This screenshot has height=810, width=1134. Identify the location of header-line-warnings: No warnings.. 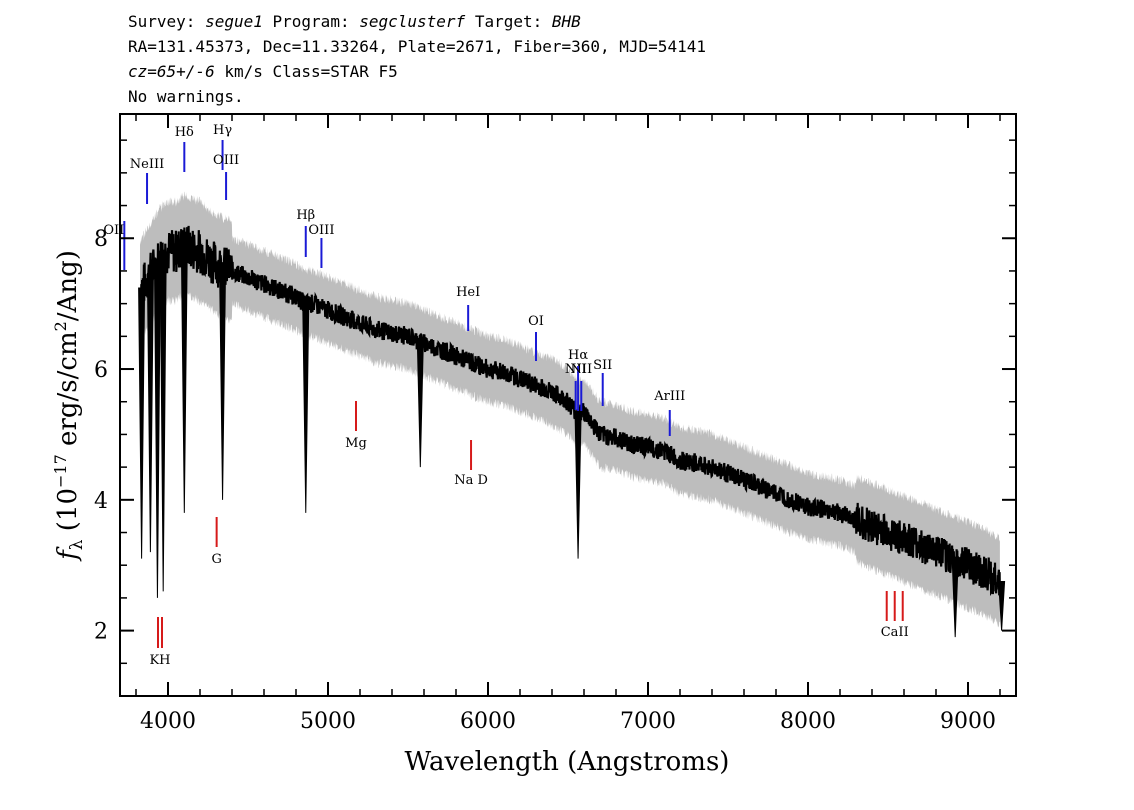
(186, 96).